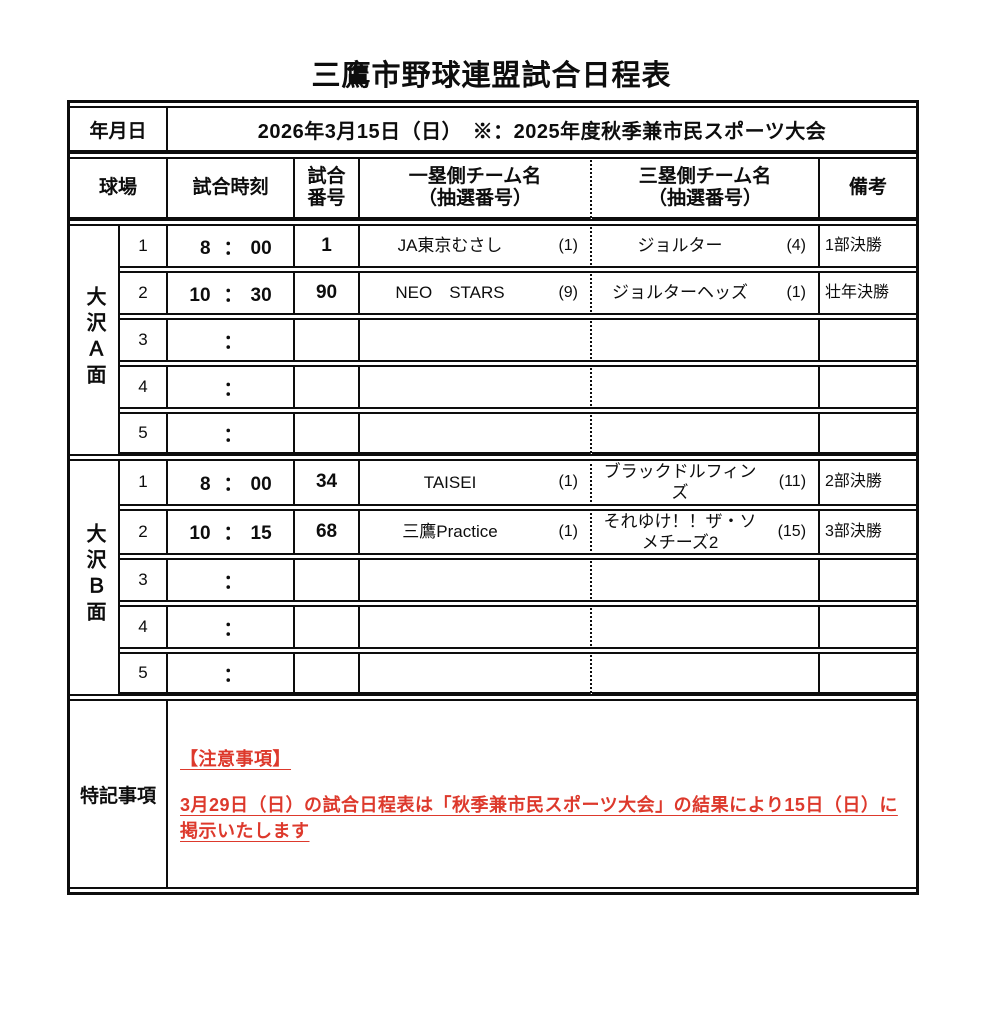 The image size is (987, 1024). I want to click on remarks-cell: 3部決勝, so click(868, 531).